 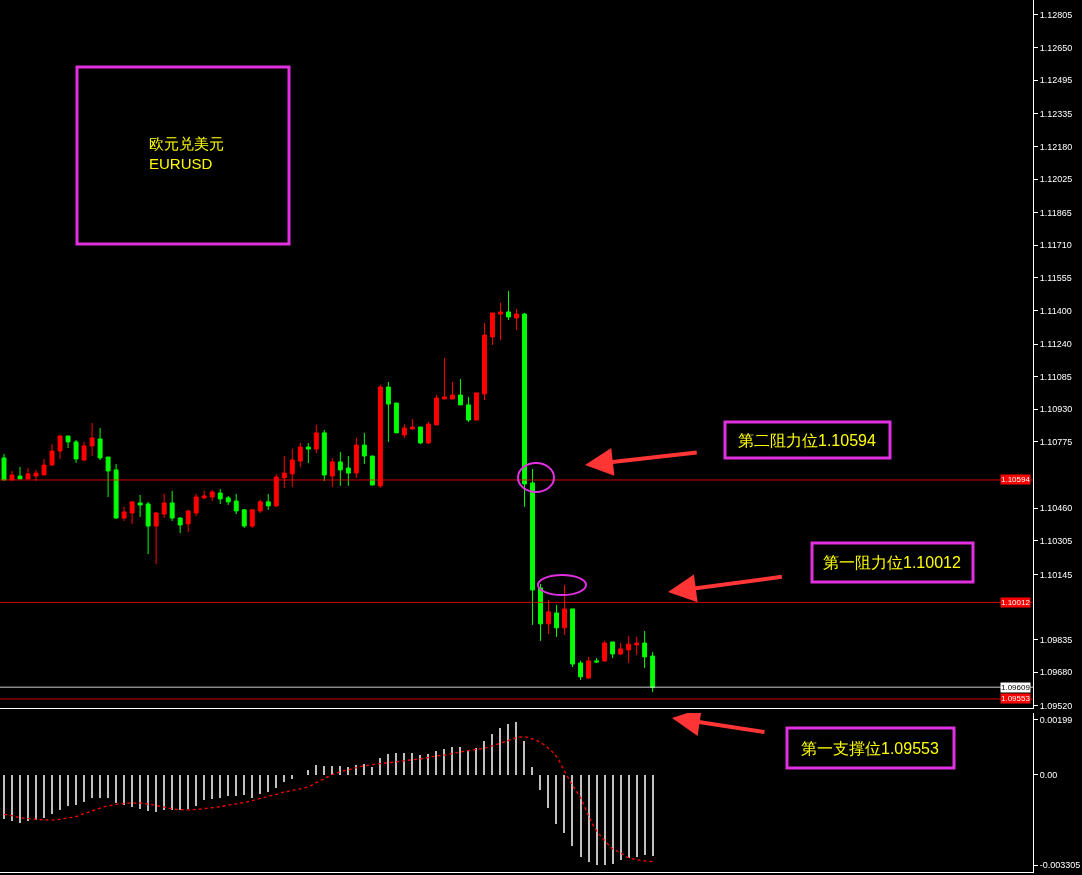 I want to click on y-tick-label: 1.09680, so click(x=1056, y=672).